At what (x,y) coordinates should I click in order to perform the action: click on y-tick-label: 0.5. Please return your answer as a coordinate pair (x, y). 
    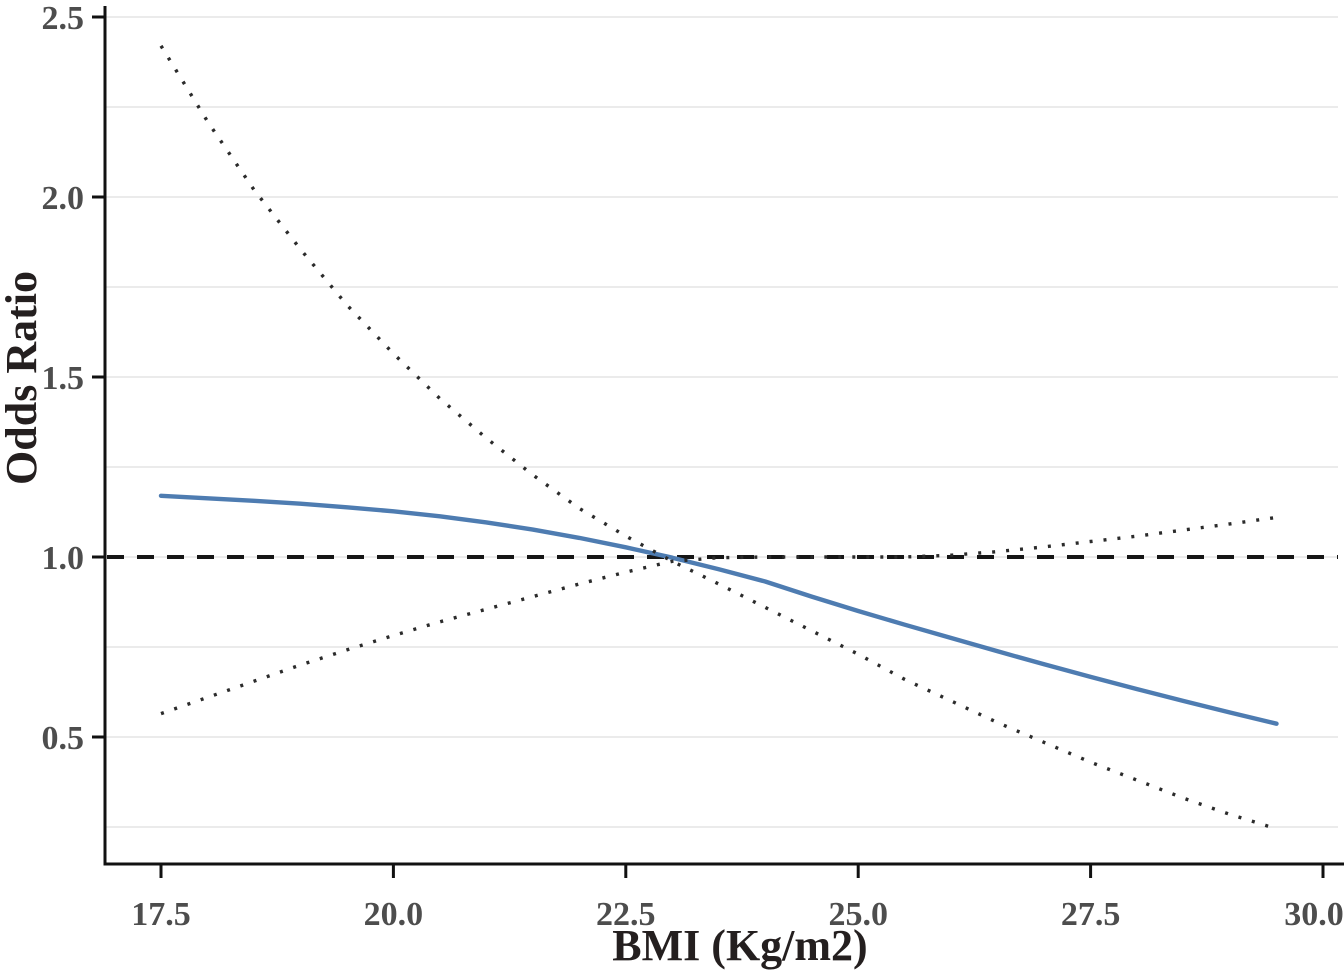
    Looking at the image, I should click on (63, 738).